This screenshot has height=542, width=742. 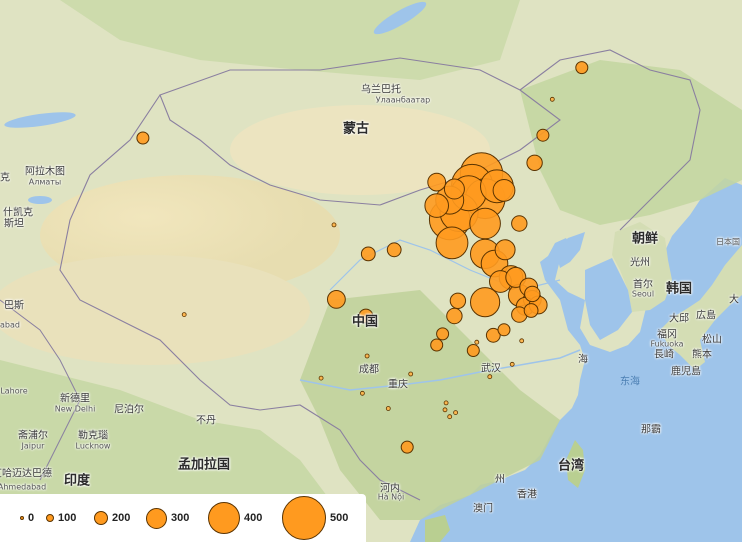 What do you see at coordinates (570, 250) in the screenshot?
I see `bohai-sea` at bounding box center [570, 250].